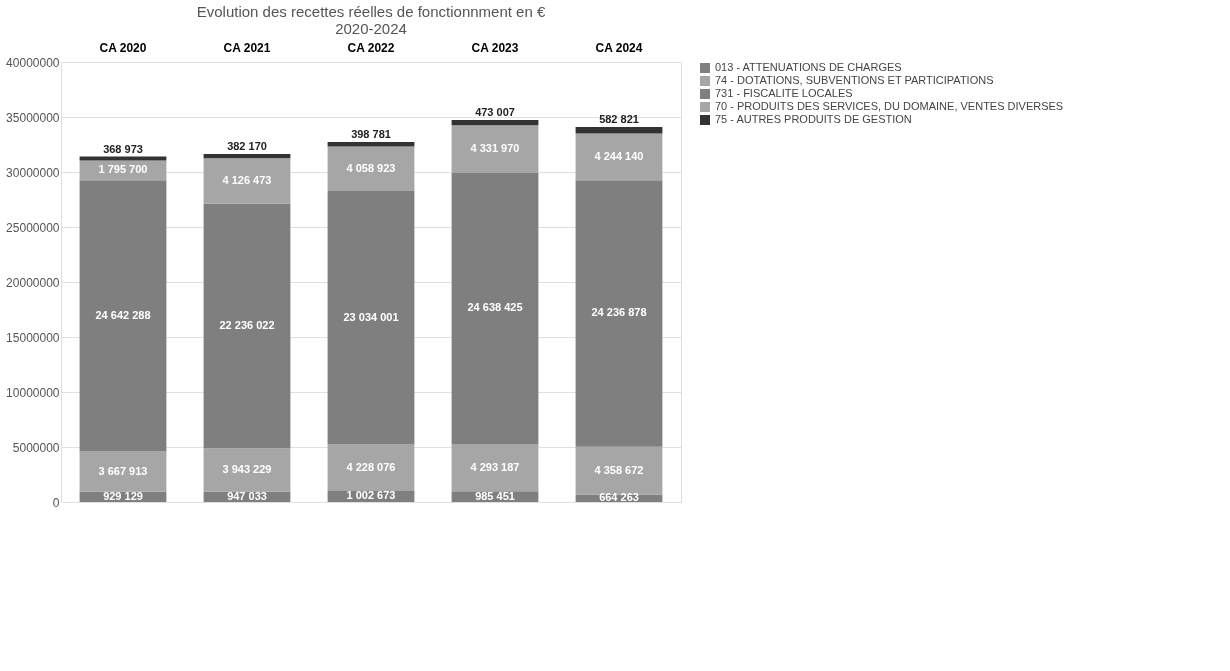 The height and width of the screenshot is (671, 1230). Describe the element at coordinates (33, 172) in the screenshot. I see `y-tick-label: 30000000` at that location.